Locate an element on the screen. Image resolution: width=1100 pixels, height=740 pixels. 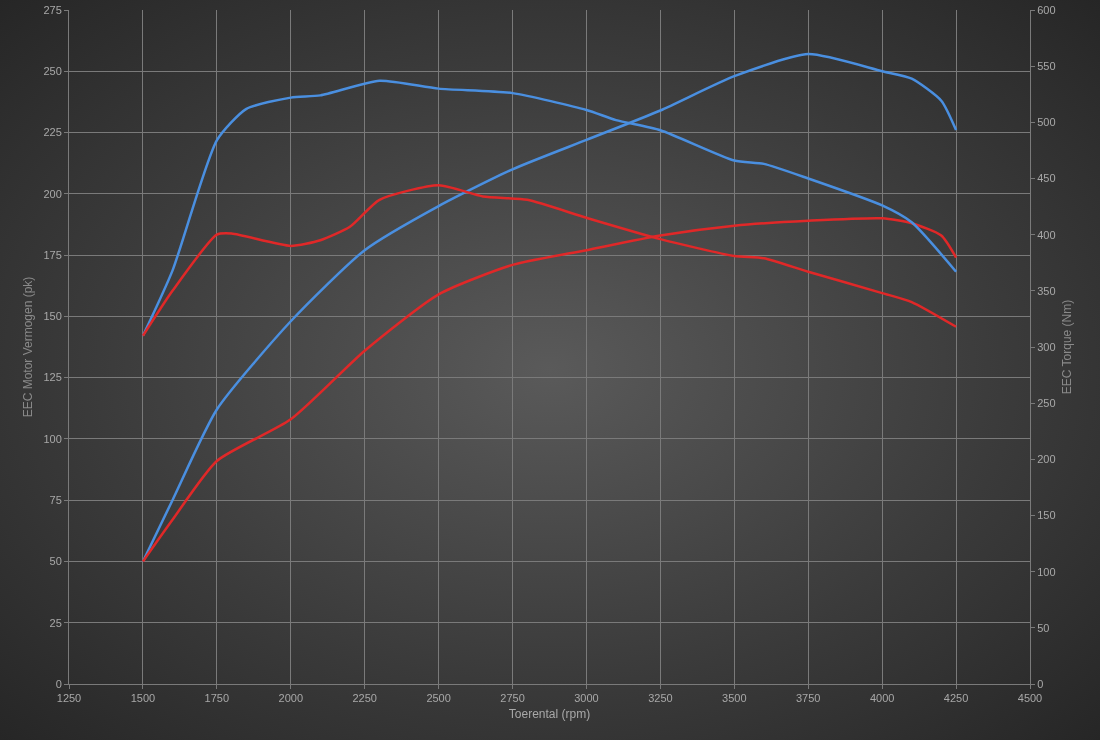
y2-axis-title: EEC Torque (Nm) is located at coordinates (1067, 347).